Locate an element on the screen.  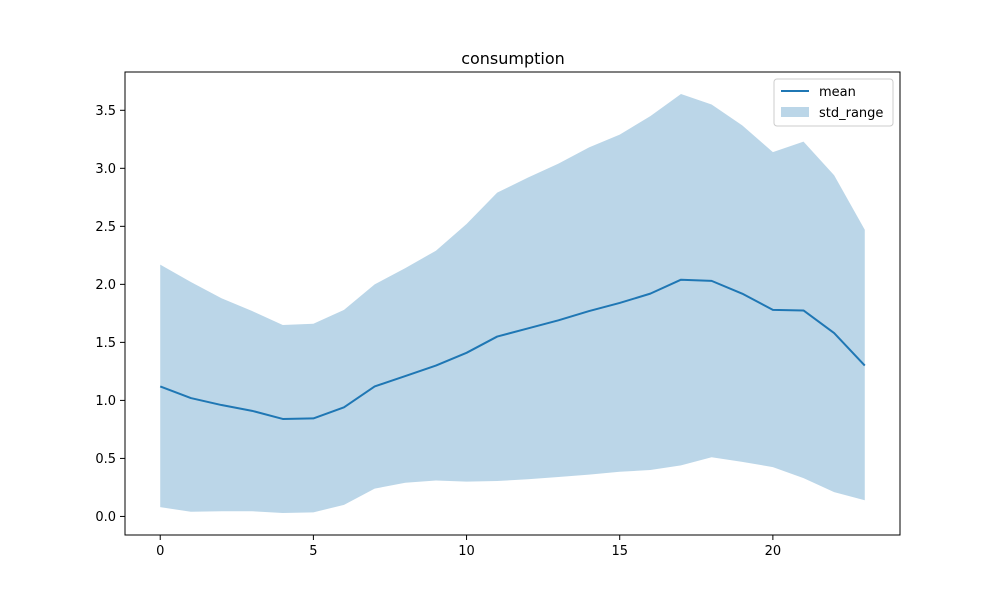
y-tick-label: 1.0 is located at coordinates (105, 401).